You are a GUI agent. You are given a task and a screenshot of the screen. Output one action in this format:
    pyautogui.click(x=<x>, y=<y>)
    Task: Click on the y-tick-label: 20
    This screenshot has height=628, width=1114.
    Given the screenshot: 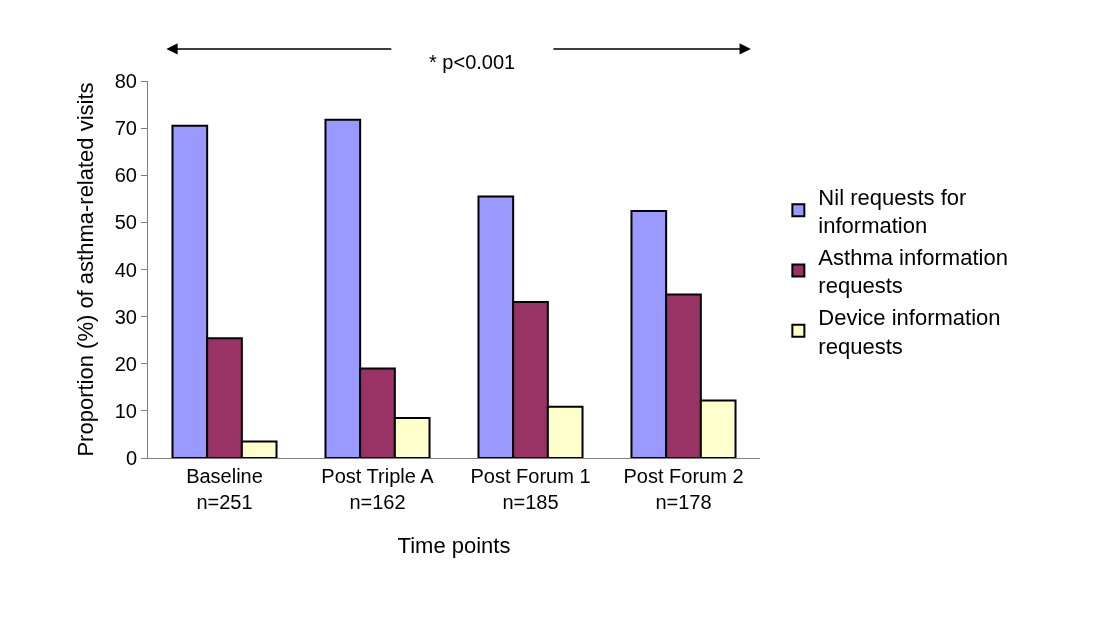 What is the action you would take?
    pyautogui.click(x=125, y=363)
    